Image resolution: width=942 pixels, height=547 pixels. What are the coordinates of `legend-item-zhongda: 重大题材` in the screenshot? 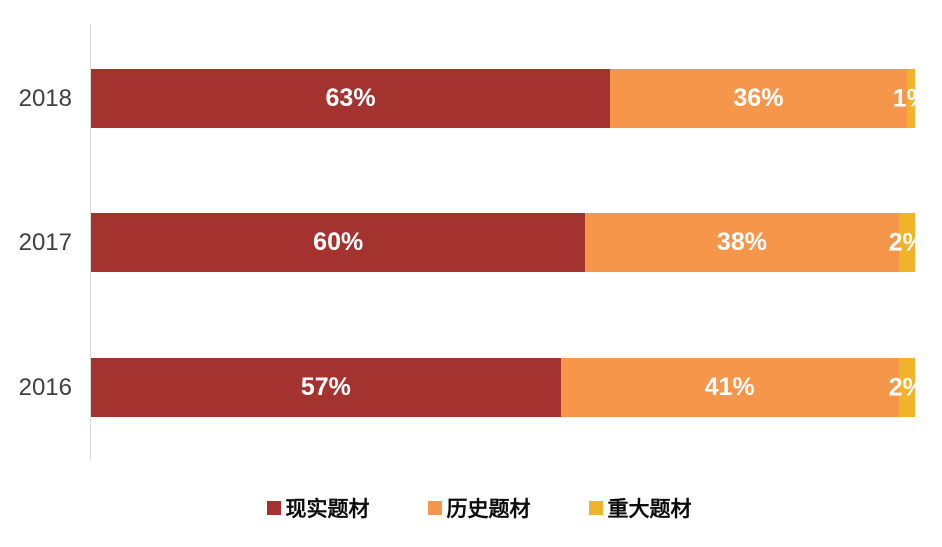 It's located at (640, 508).